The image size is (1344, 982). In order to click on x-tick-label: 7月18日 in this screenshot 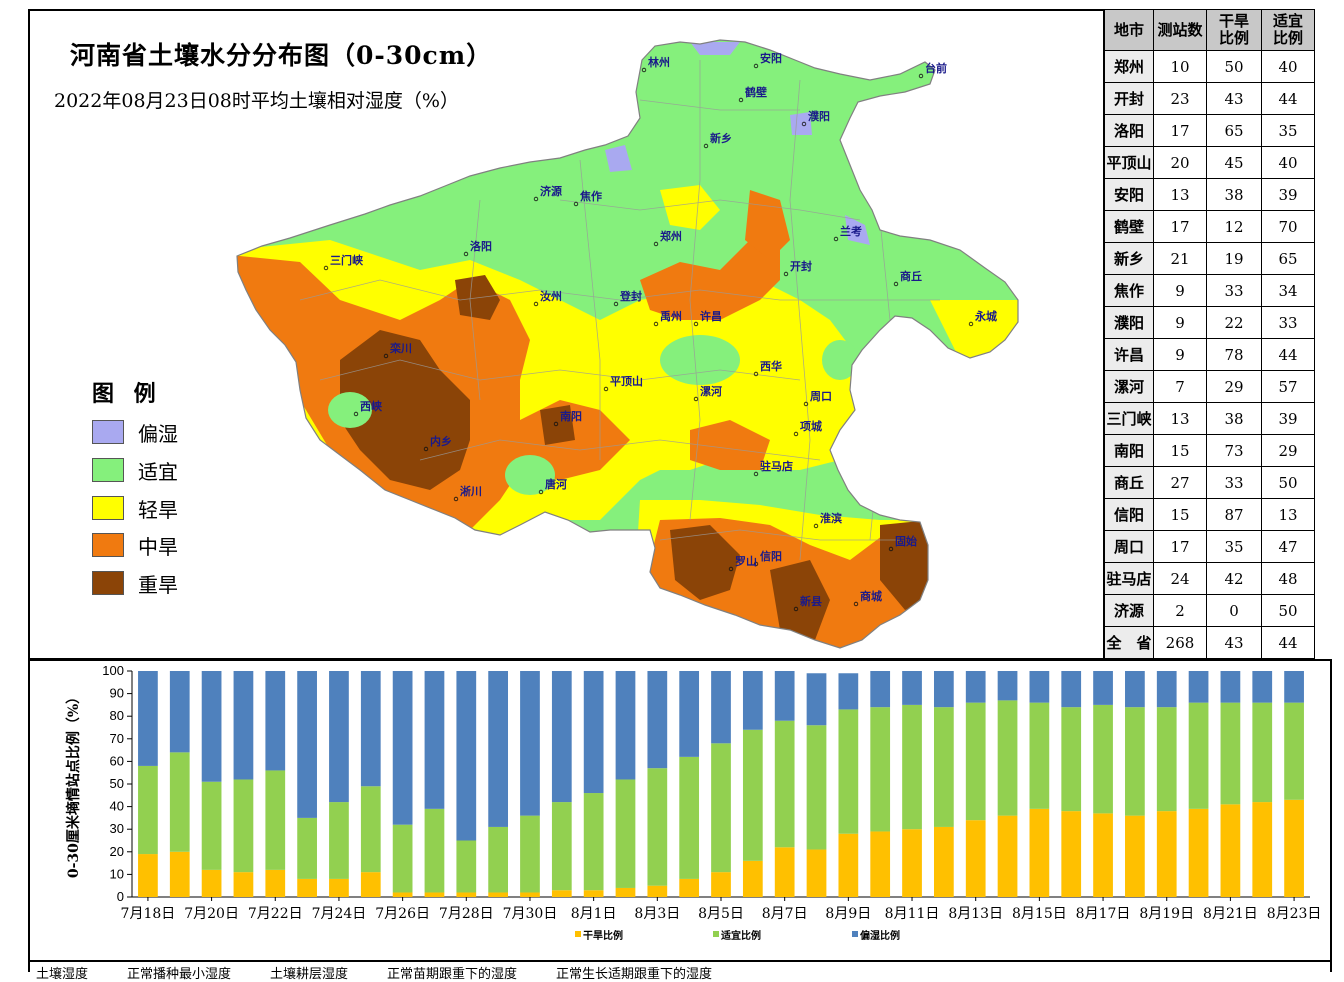, I will do `click(148, 914)`.